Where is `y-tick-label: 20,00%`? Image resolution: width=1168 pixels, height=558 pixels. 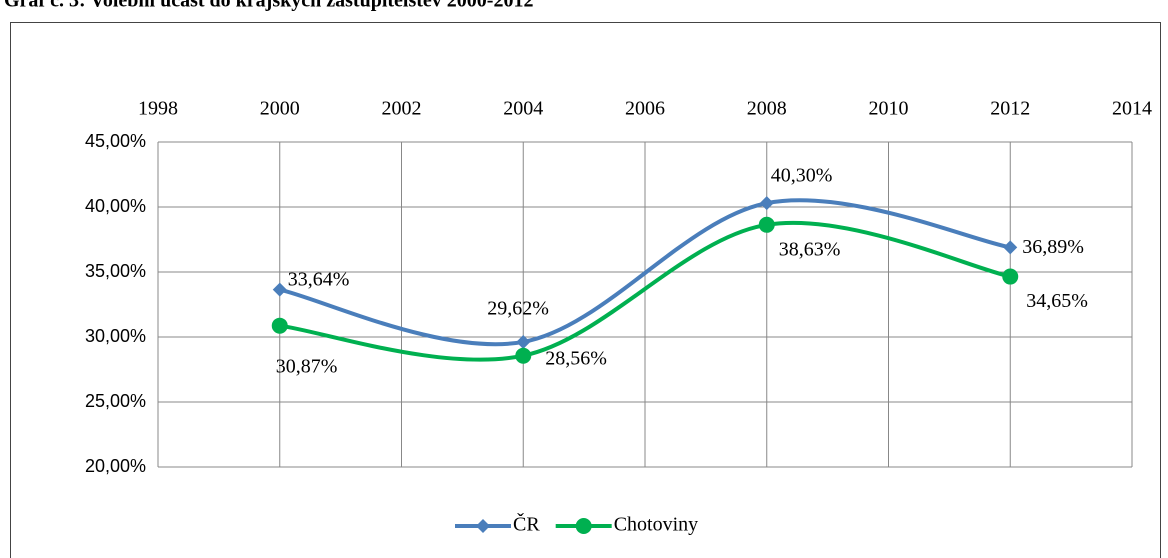
y-tick-label: 20,00% is located at coordinates (115, 466).